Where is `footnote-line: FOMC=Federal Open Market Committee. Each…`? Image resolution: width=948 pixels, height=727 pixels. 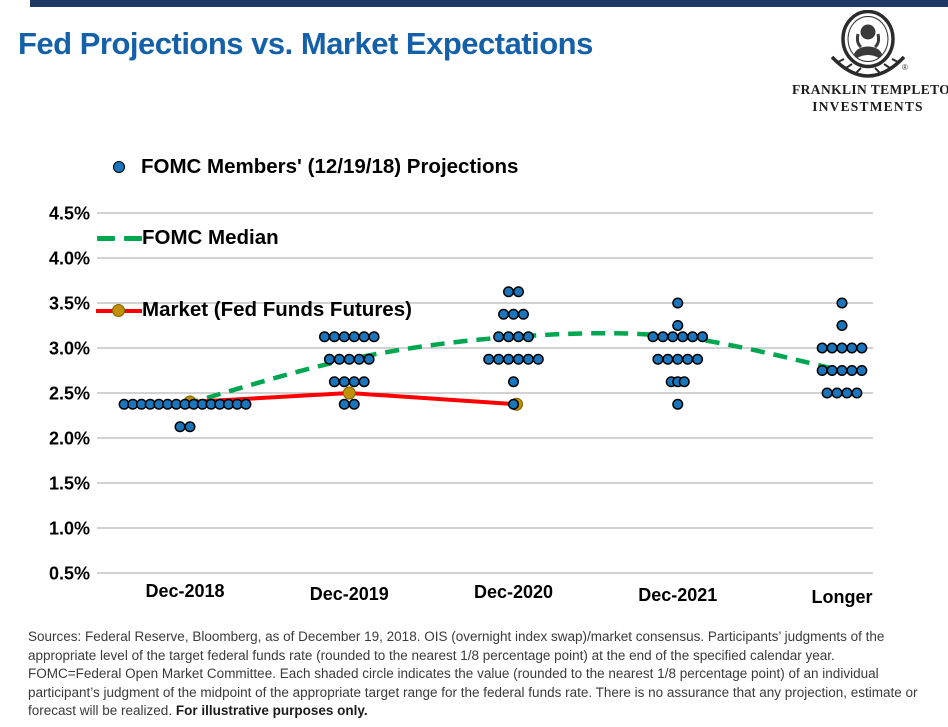
footnote-line: FOMC=Federal Open Market Committee. Each… is located at coordinates (453, 674).